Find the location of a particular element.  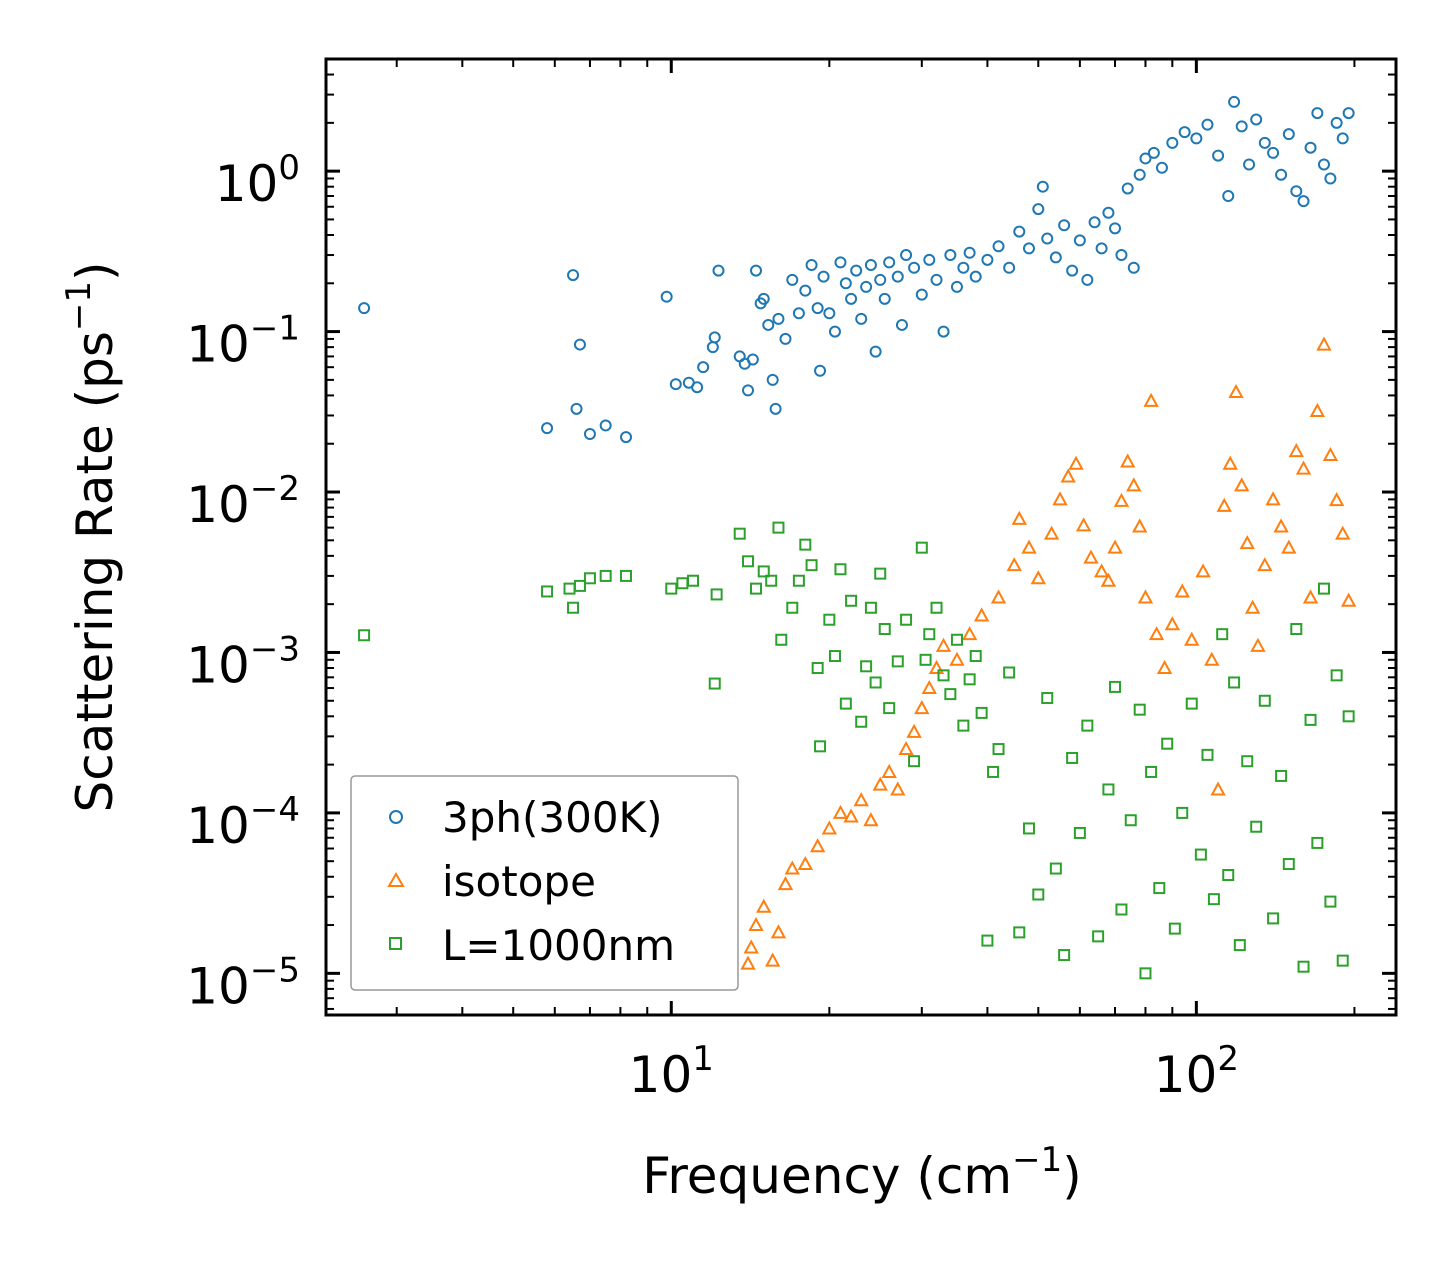

legend-entry-3ph: 3ph(300K) is located at coordinates (525, 817).